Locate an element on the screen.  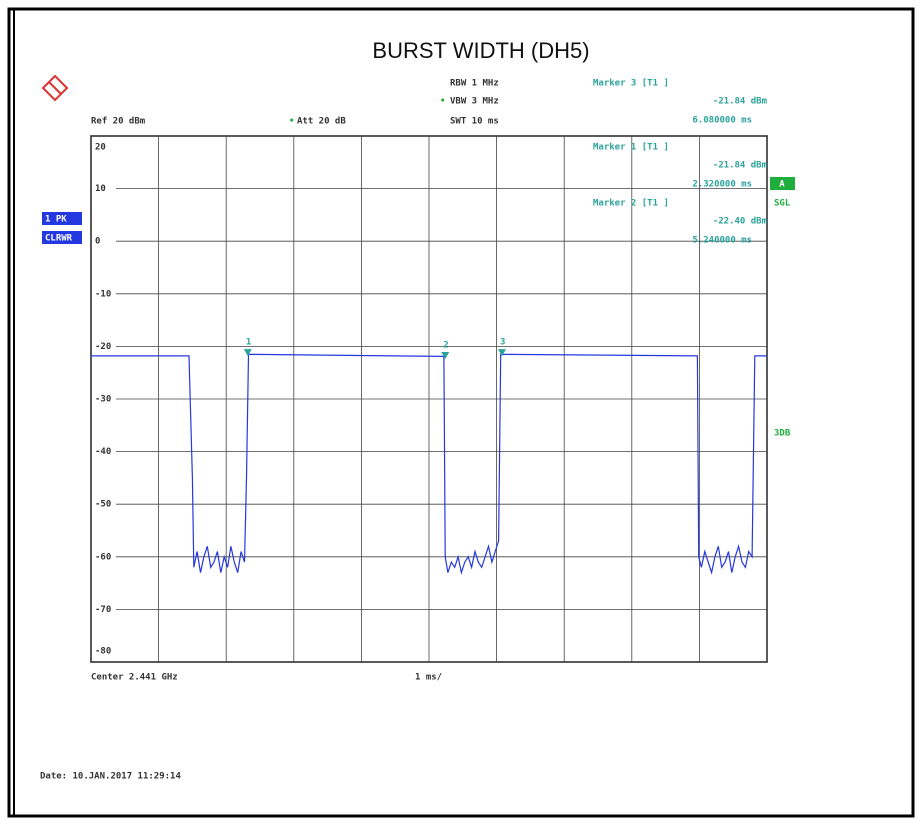
marker-label: 3 is located at coordinates (502, 343).